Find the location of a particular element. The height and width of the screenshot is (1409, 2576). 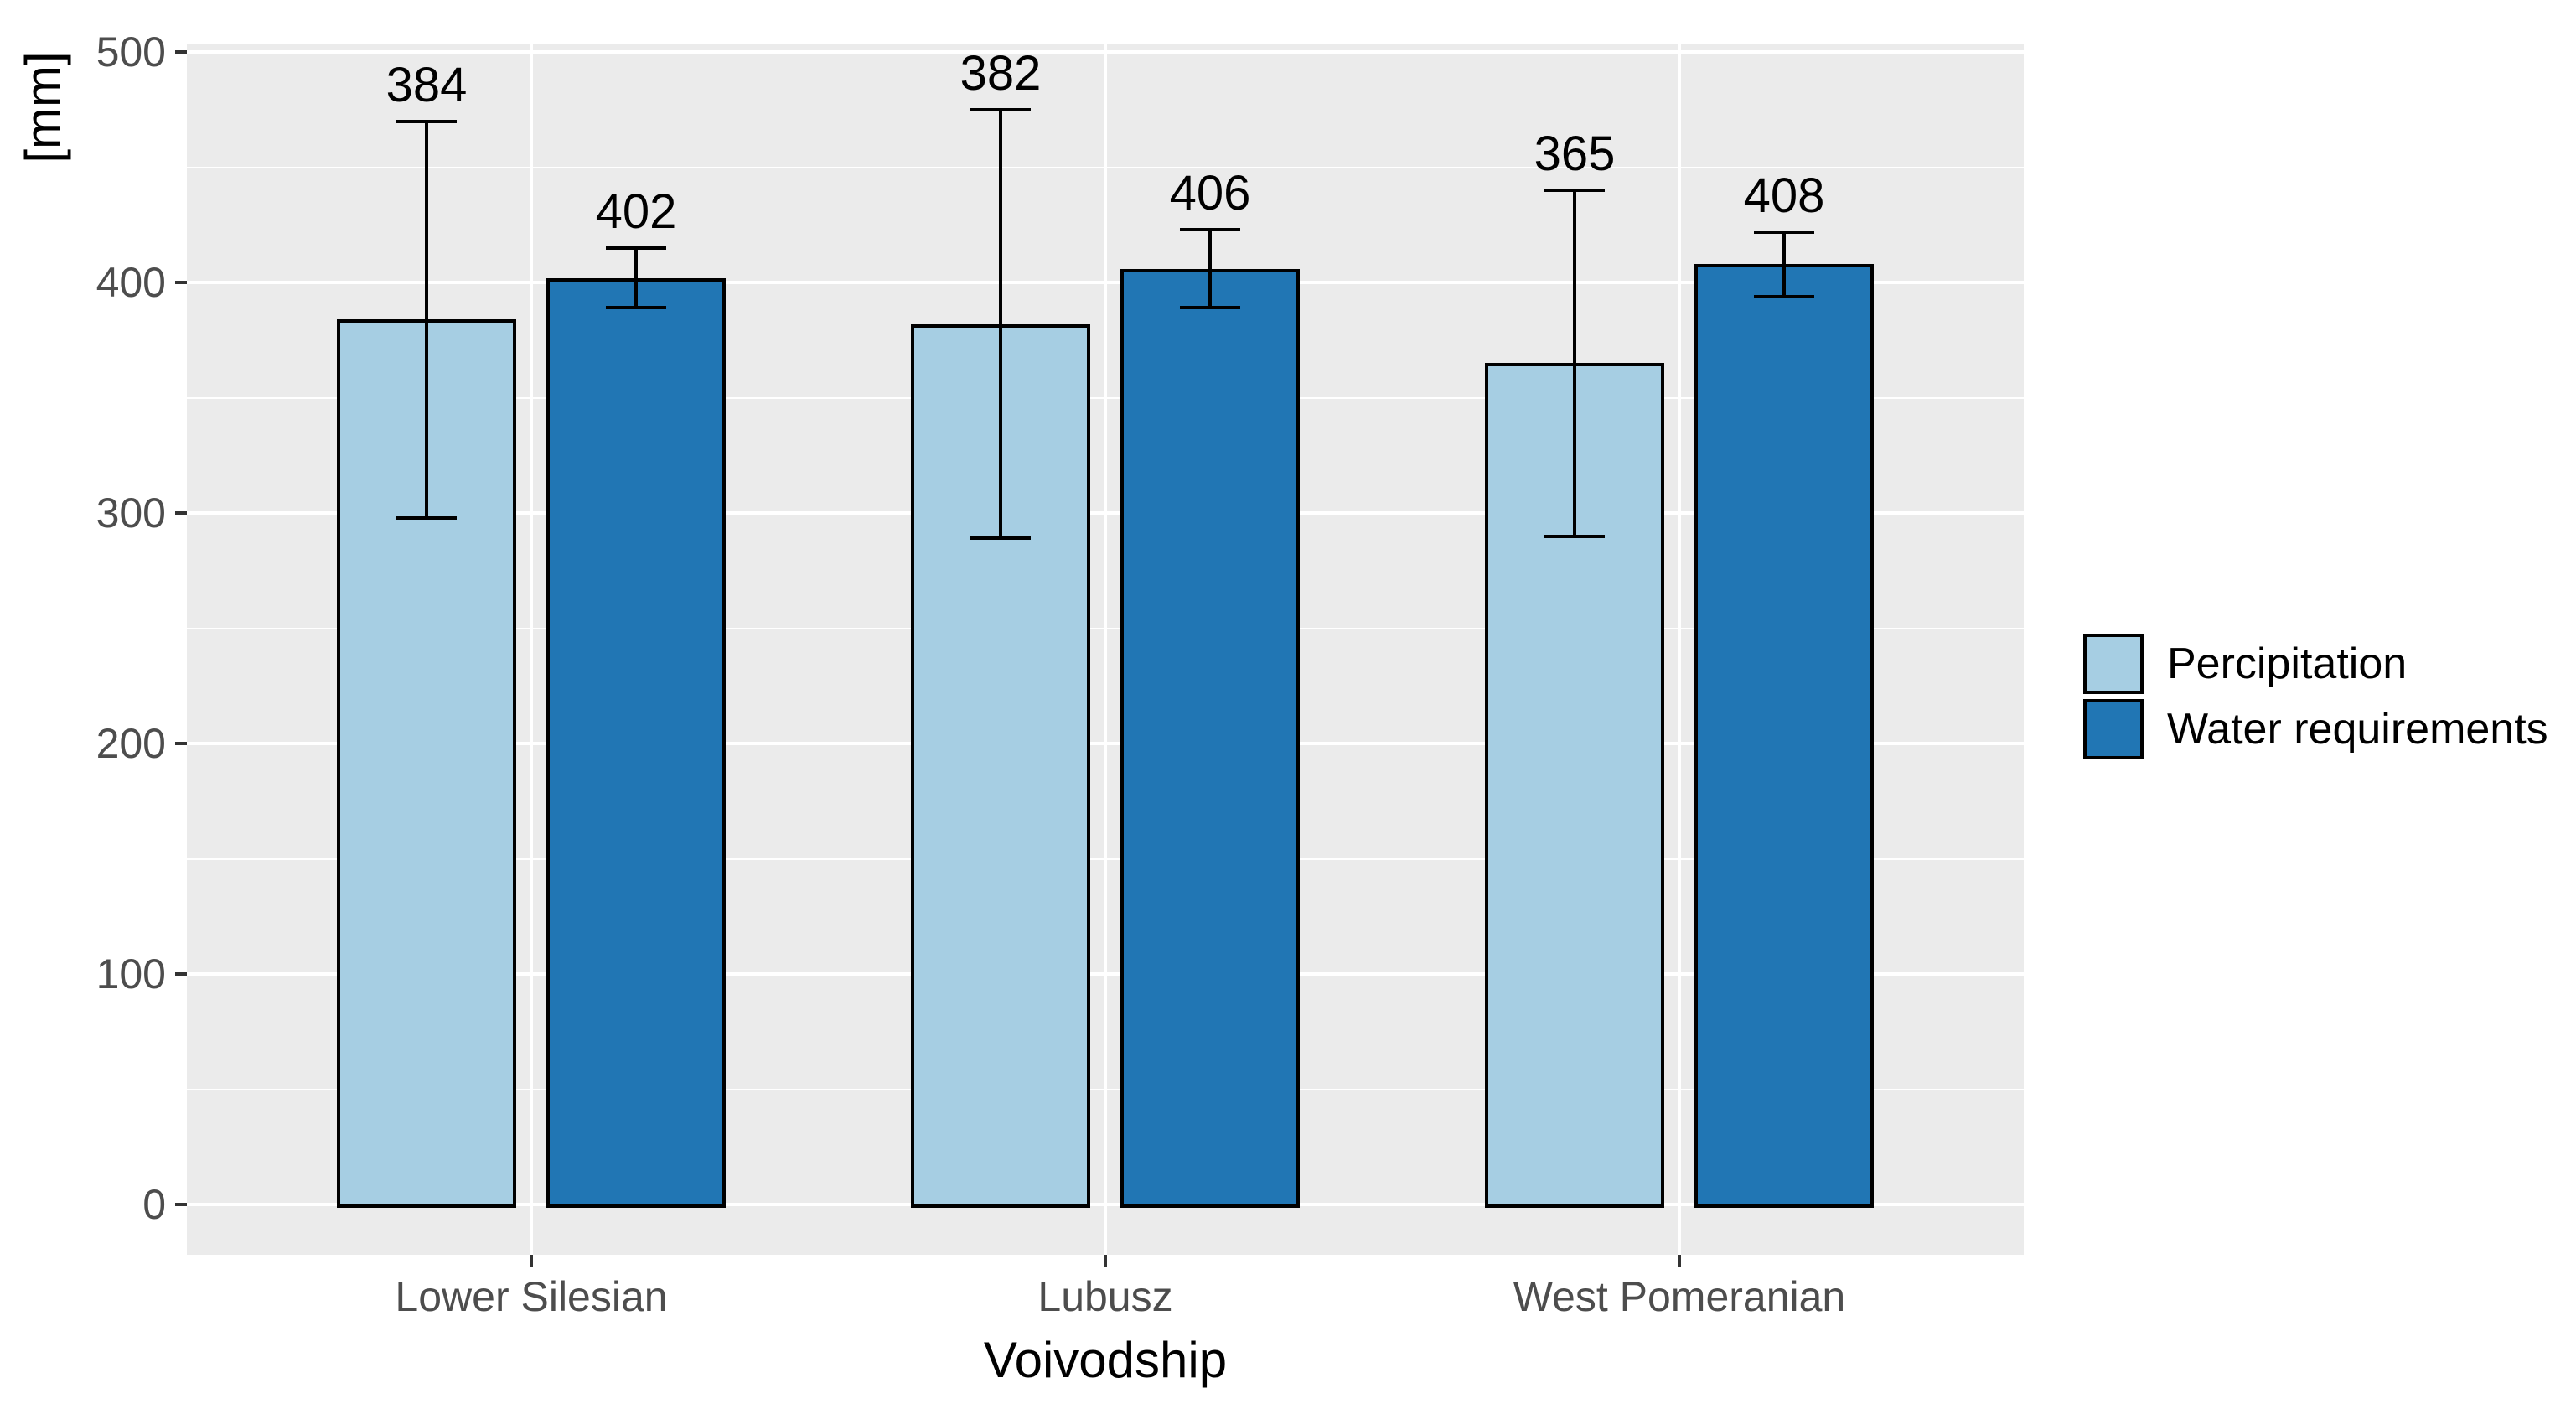

bar-value-label: 384 is located at coordinates (426, 85).